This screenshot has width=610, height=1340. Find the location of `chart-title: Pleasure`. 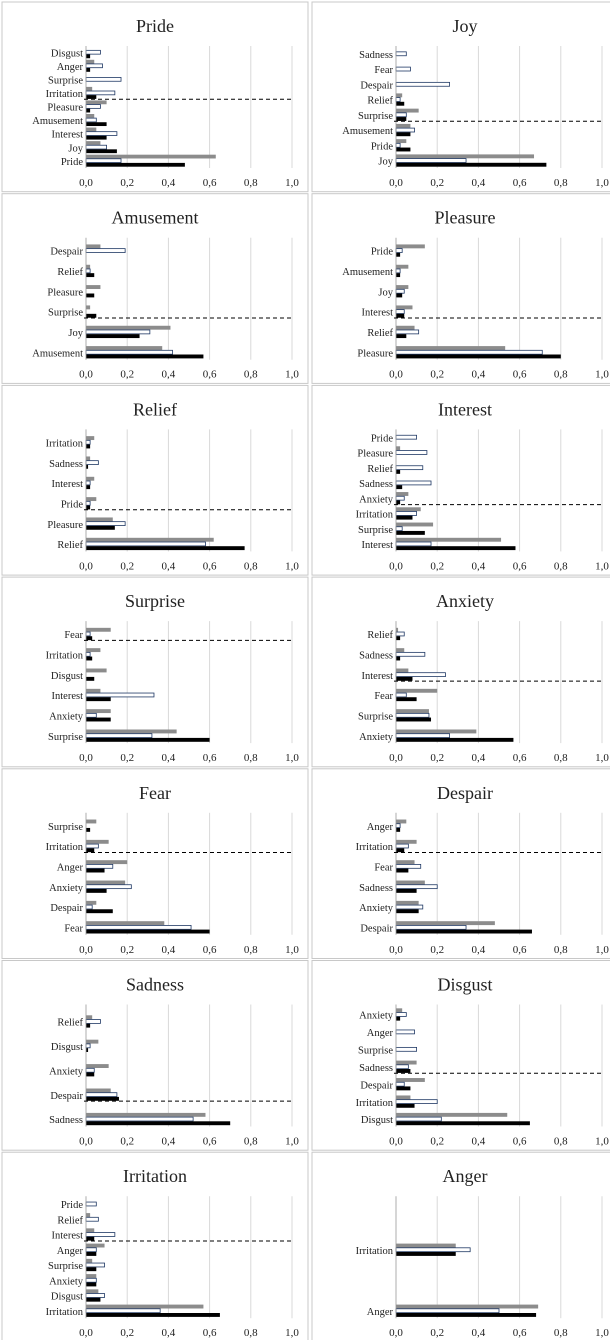

chart-title: Pleasure is located at coordinates (465, 218).